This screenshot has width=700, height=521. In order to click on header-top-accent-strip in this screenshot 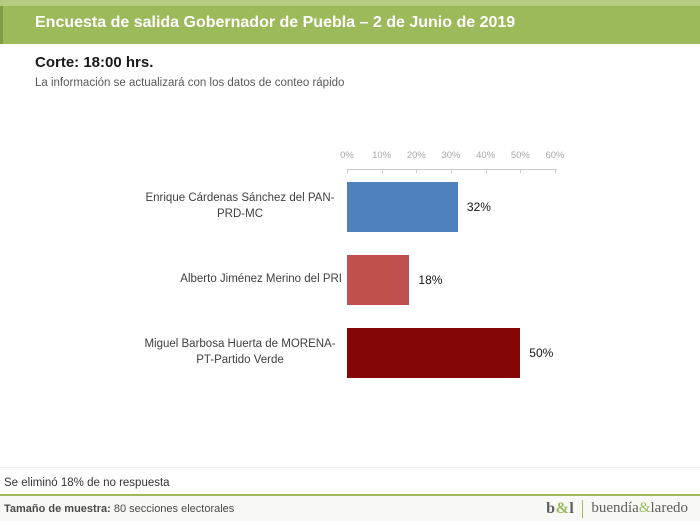, I will do `click(350, 3)`.